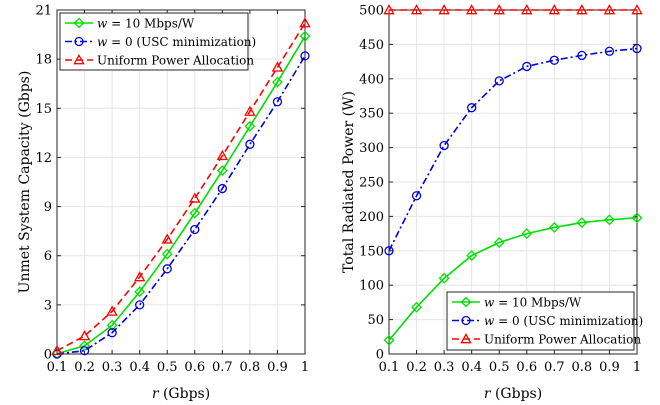  What do you see at coordinates (488, 394) in the screenshot?
I see `x-axis-label-var: r` at bounding box center [488, 394].